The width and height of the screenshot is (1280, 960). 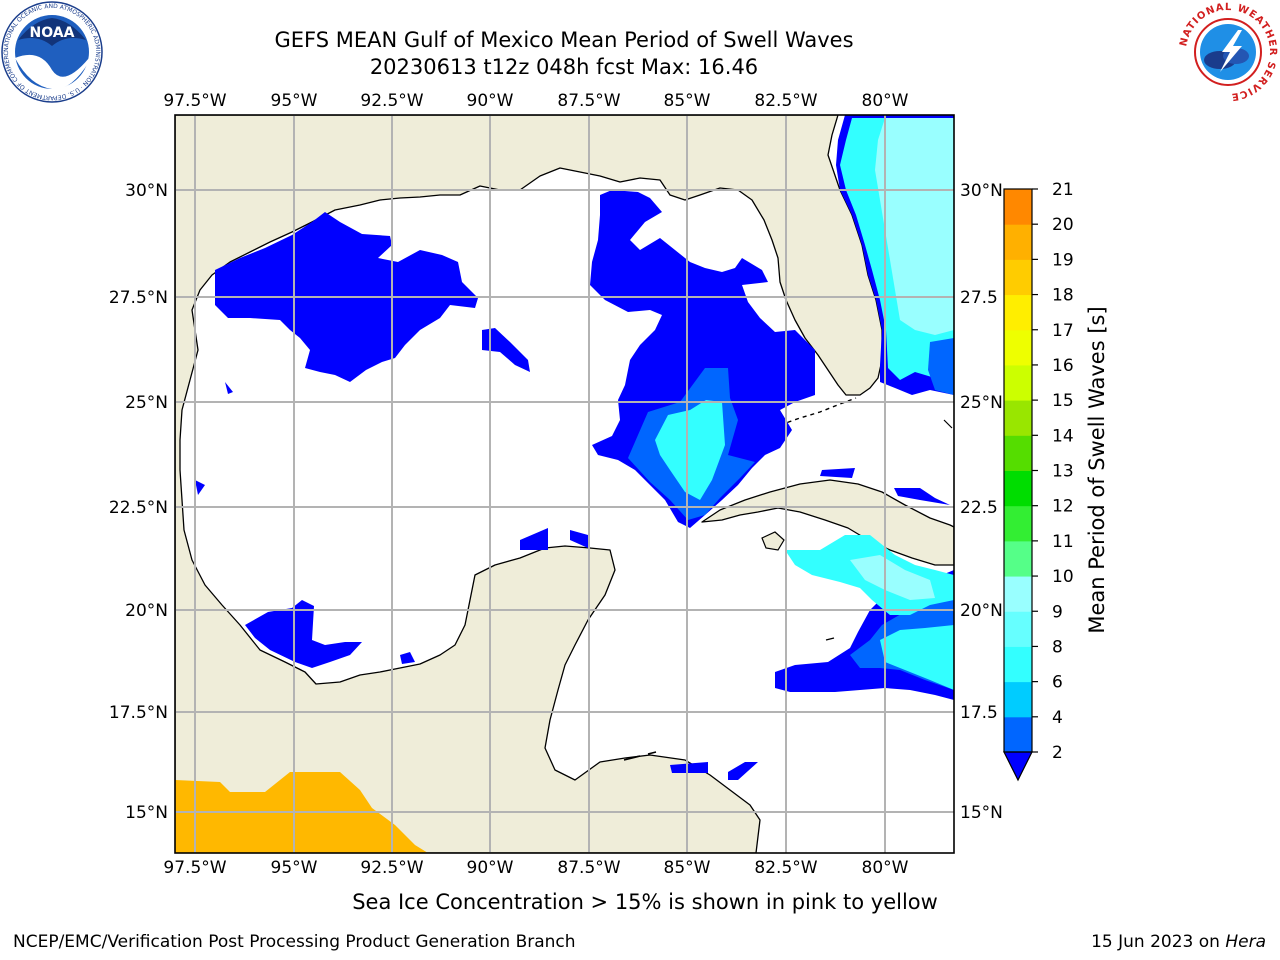 What do you see at coordinates (146, 611) in the screenshot?
I see `lat-label-left-20: 20°N` at bounding box center [146, 611].